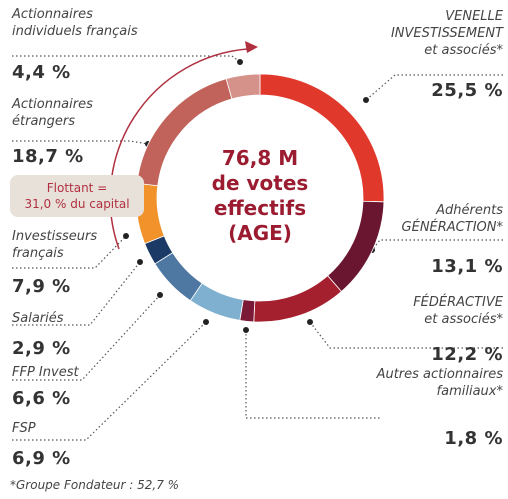 The image size is (508, 499). Describe the element at coordinates (55, 245) in the screenshot. I see `category-label: Investisseurs français` at that location.